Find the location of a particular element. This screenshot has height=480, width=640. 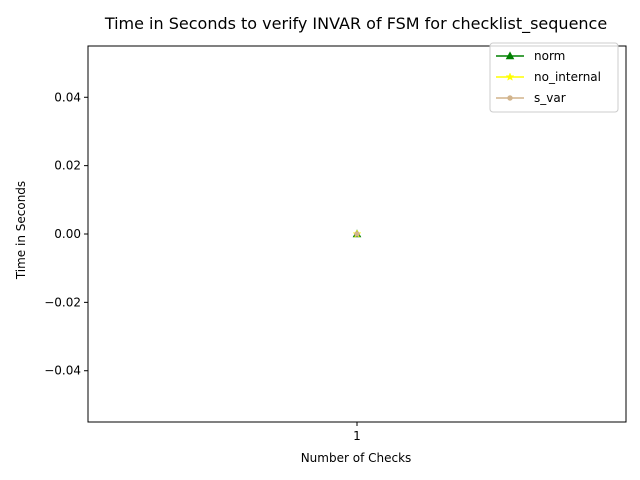

legend-label-norm: norm is located at coordinates (549, 56).